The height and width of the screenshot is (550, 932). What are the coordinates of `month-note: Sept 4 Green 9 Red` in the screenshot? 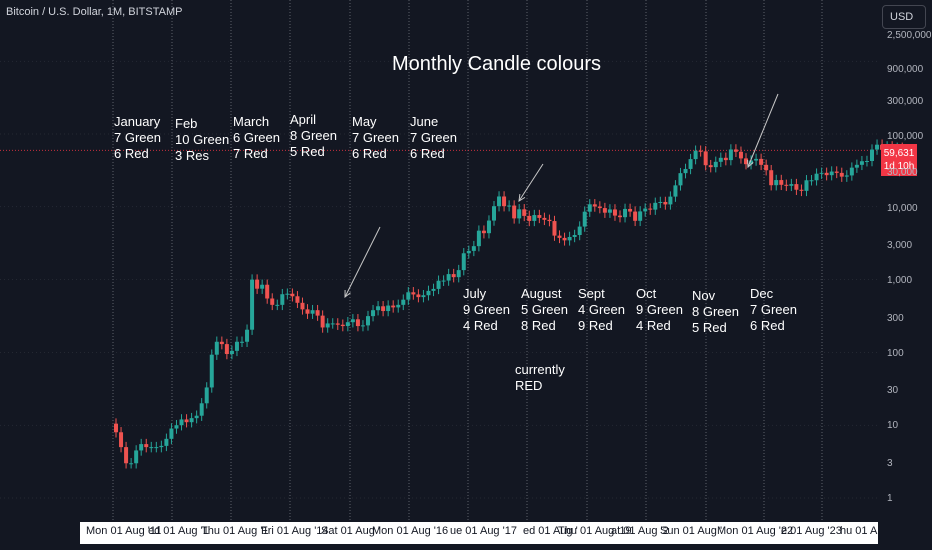 It's located at (601, 309).